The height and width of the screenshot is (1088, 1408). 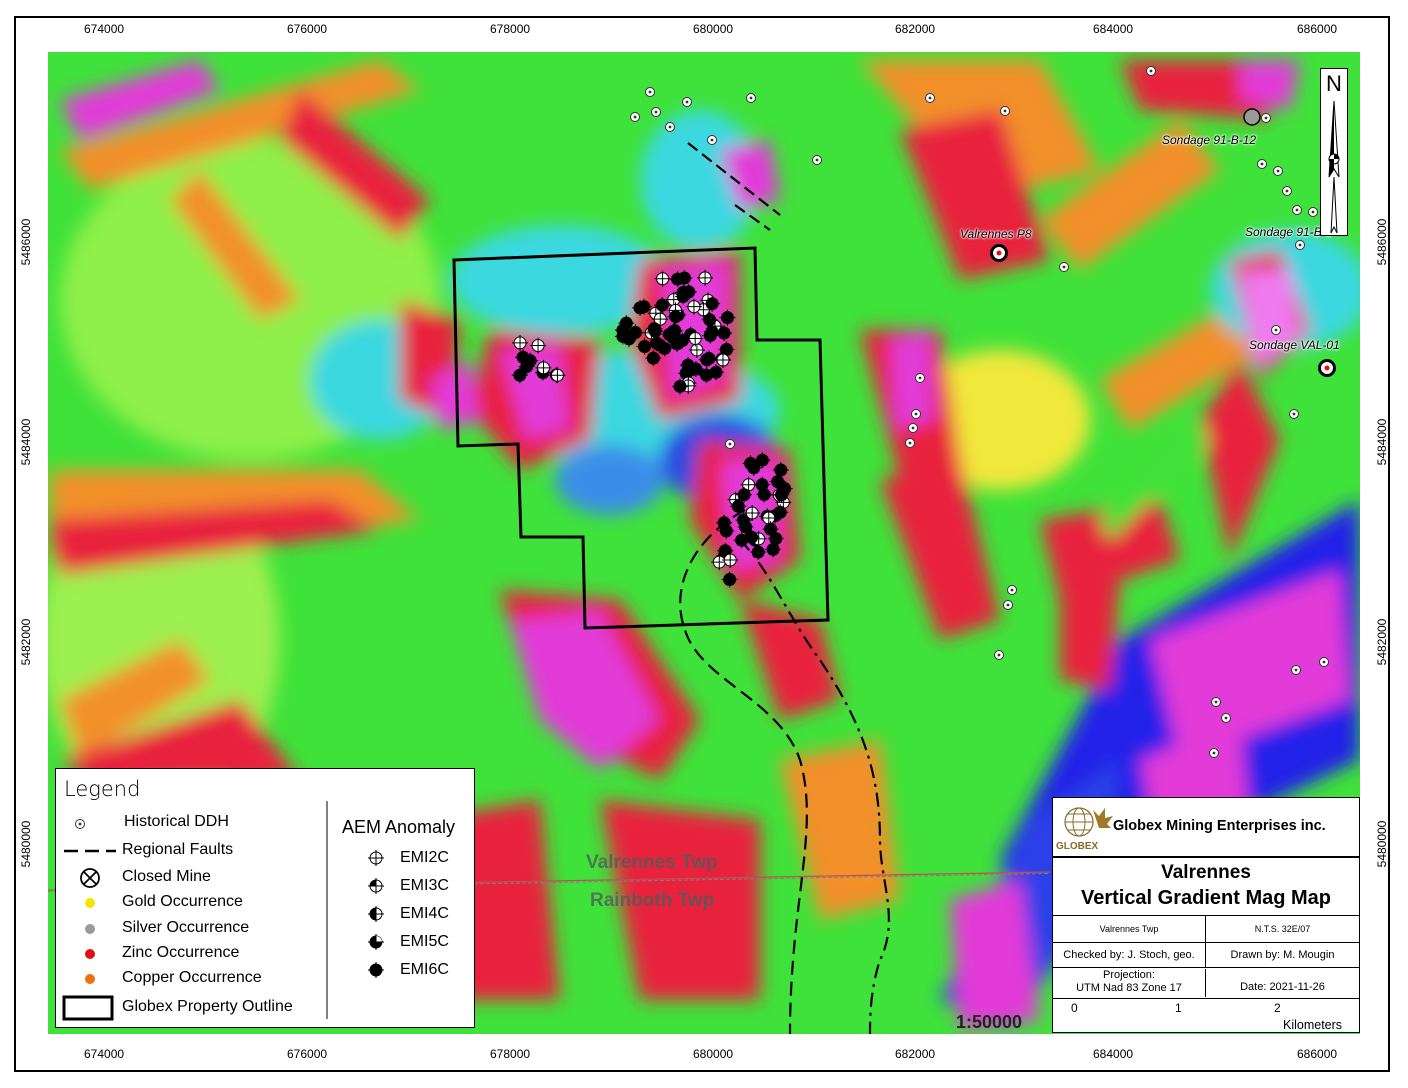 What do you see at coordinates (1088, 822) in the screenshot?
I see `globex-logo` at bounding box center [1088, 822].